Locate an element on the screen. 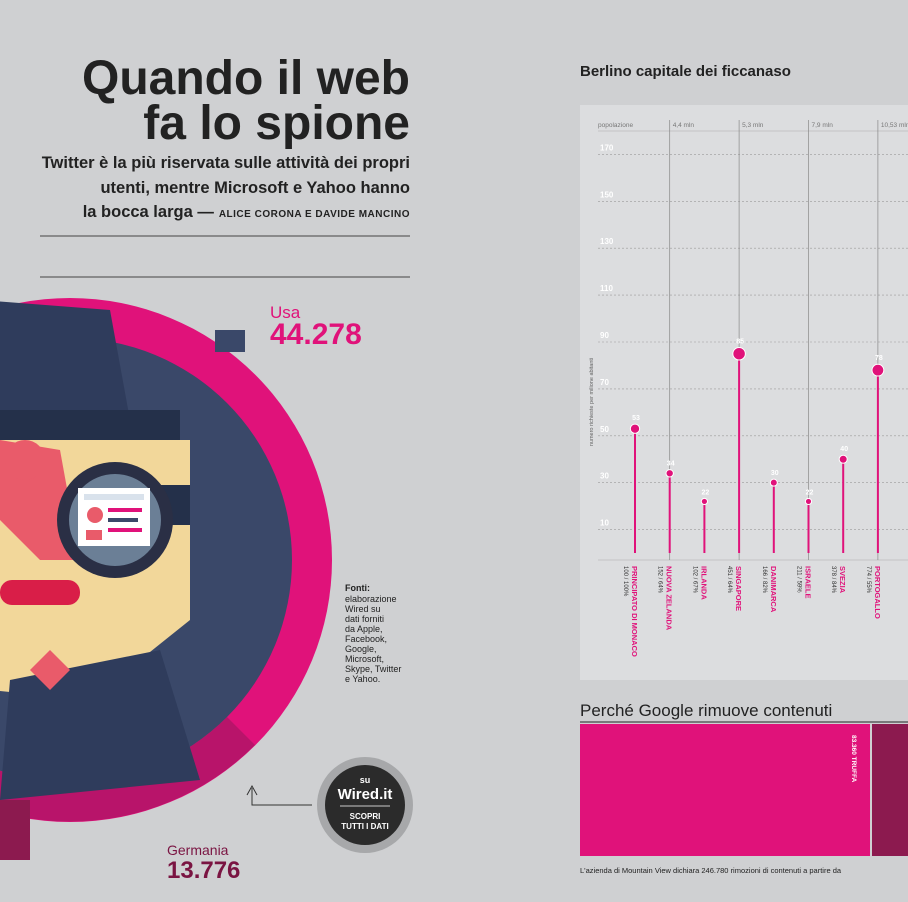  title-line: fa lo spione is located at coordinates (276, 123).